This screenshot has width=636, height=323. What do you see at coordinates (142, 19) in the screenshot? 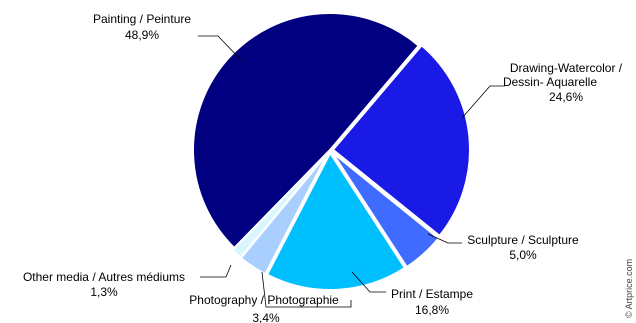
I see `slice-label-painting: Painting / Peinture` at bounding box center [142, 19].